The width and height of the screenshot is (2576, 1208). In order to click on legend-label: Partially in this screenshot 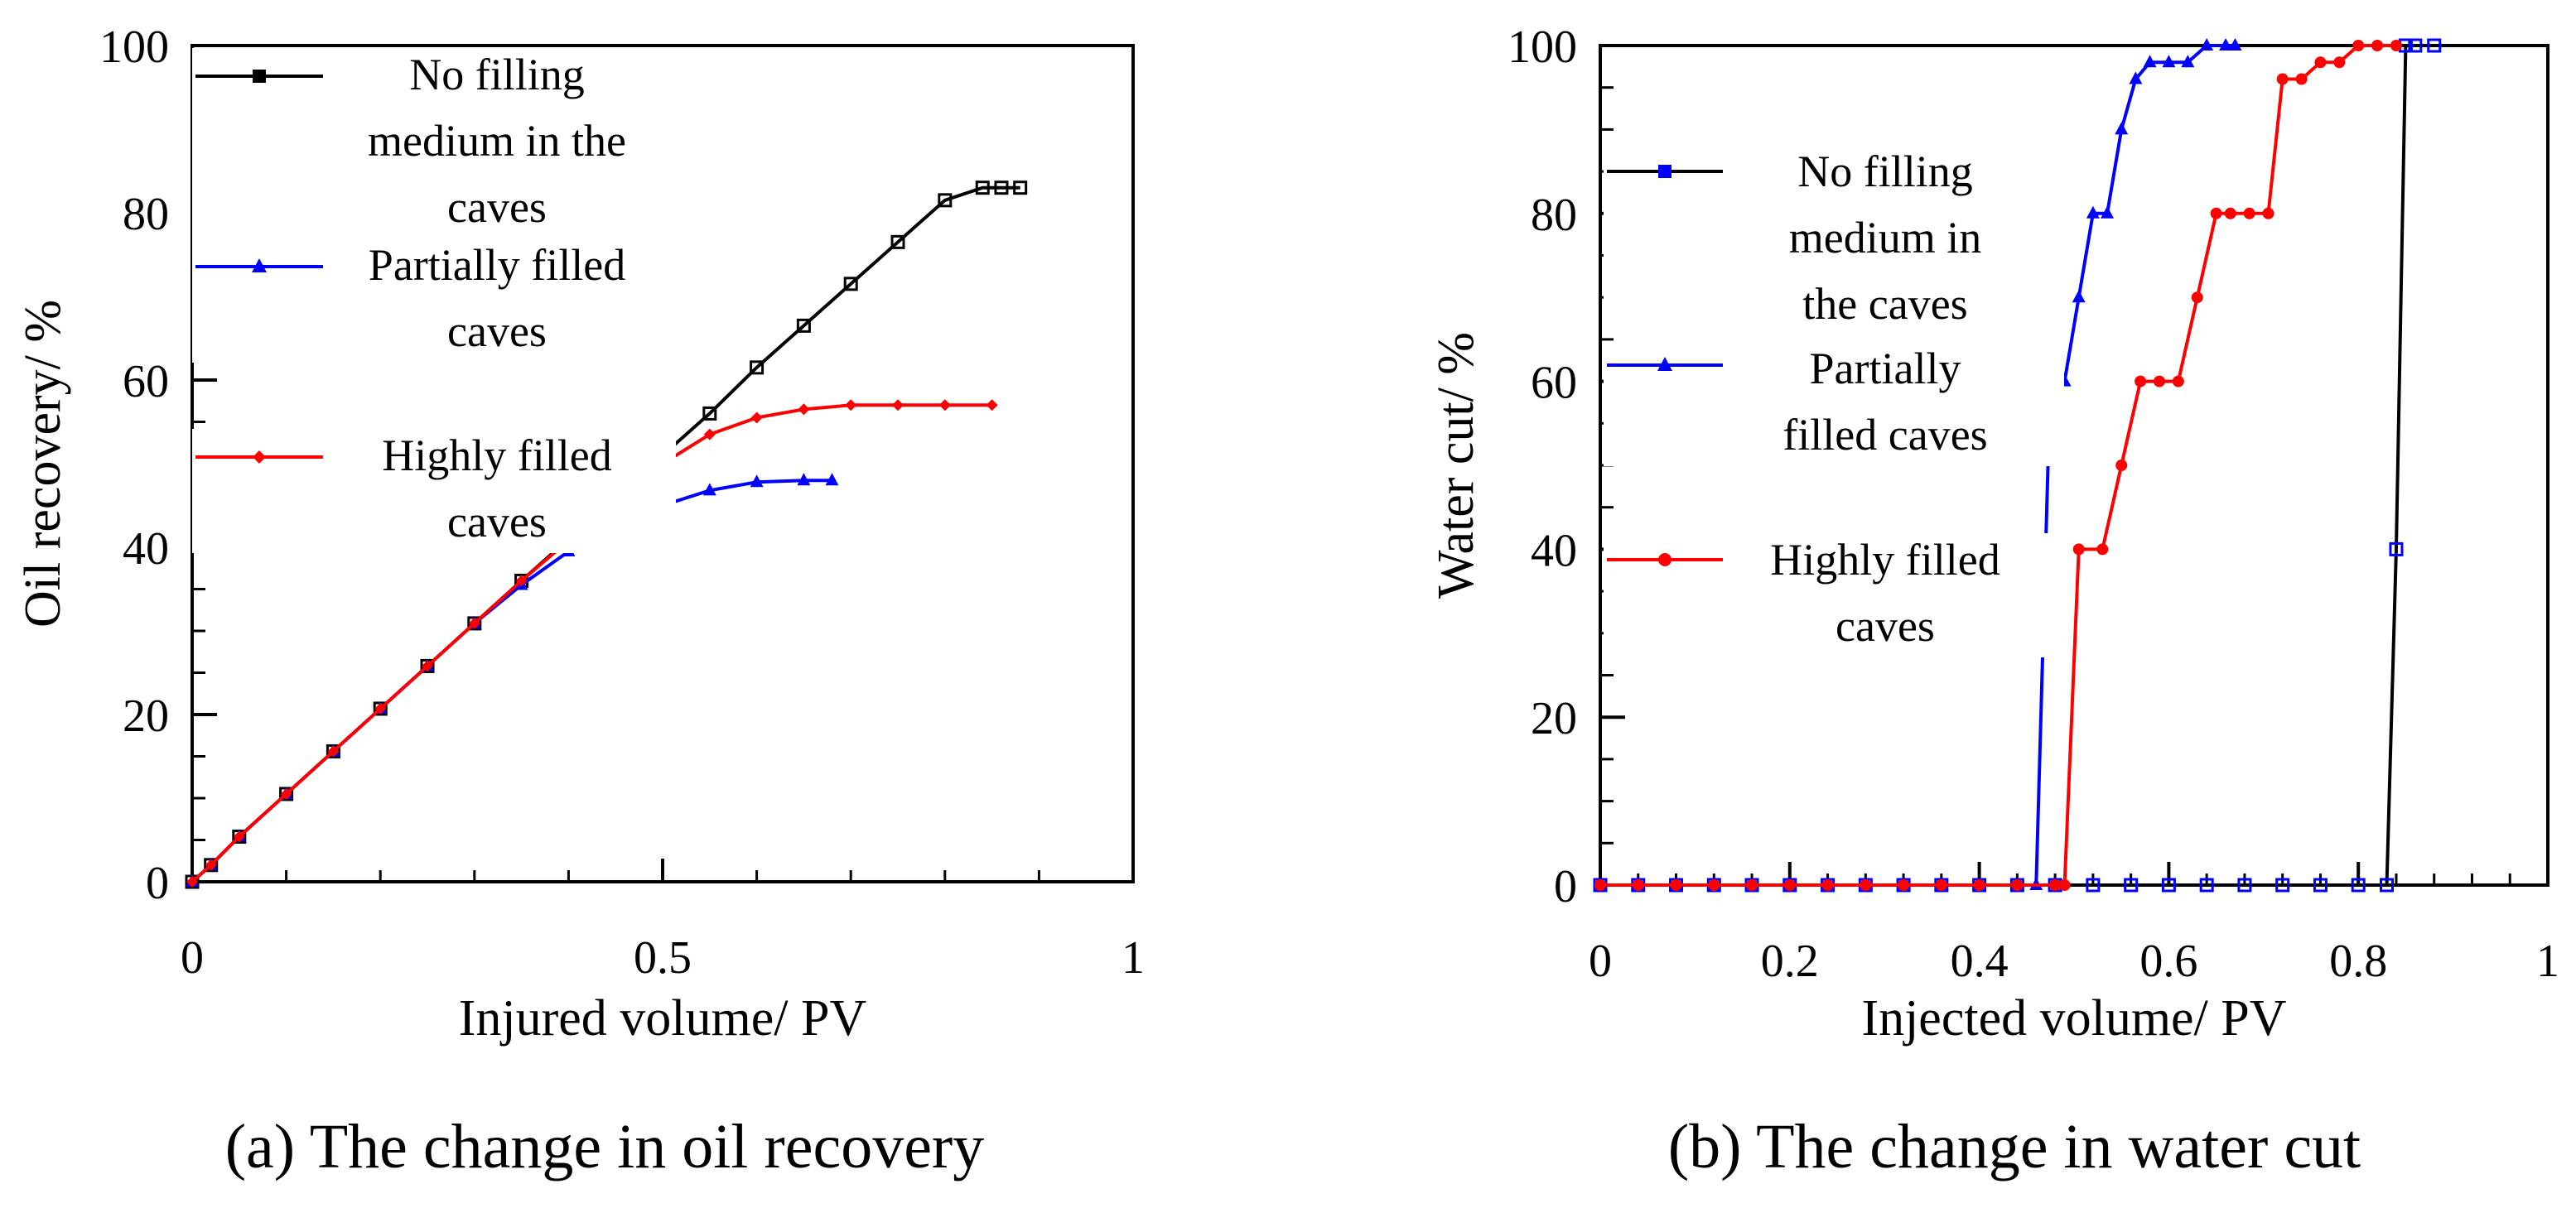, I will do `click(1885, 368)`.